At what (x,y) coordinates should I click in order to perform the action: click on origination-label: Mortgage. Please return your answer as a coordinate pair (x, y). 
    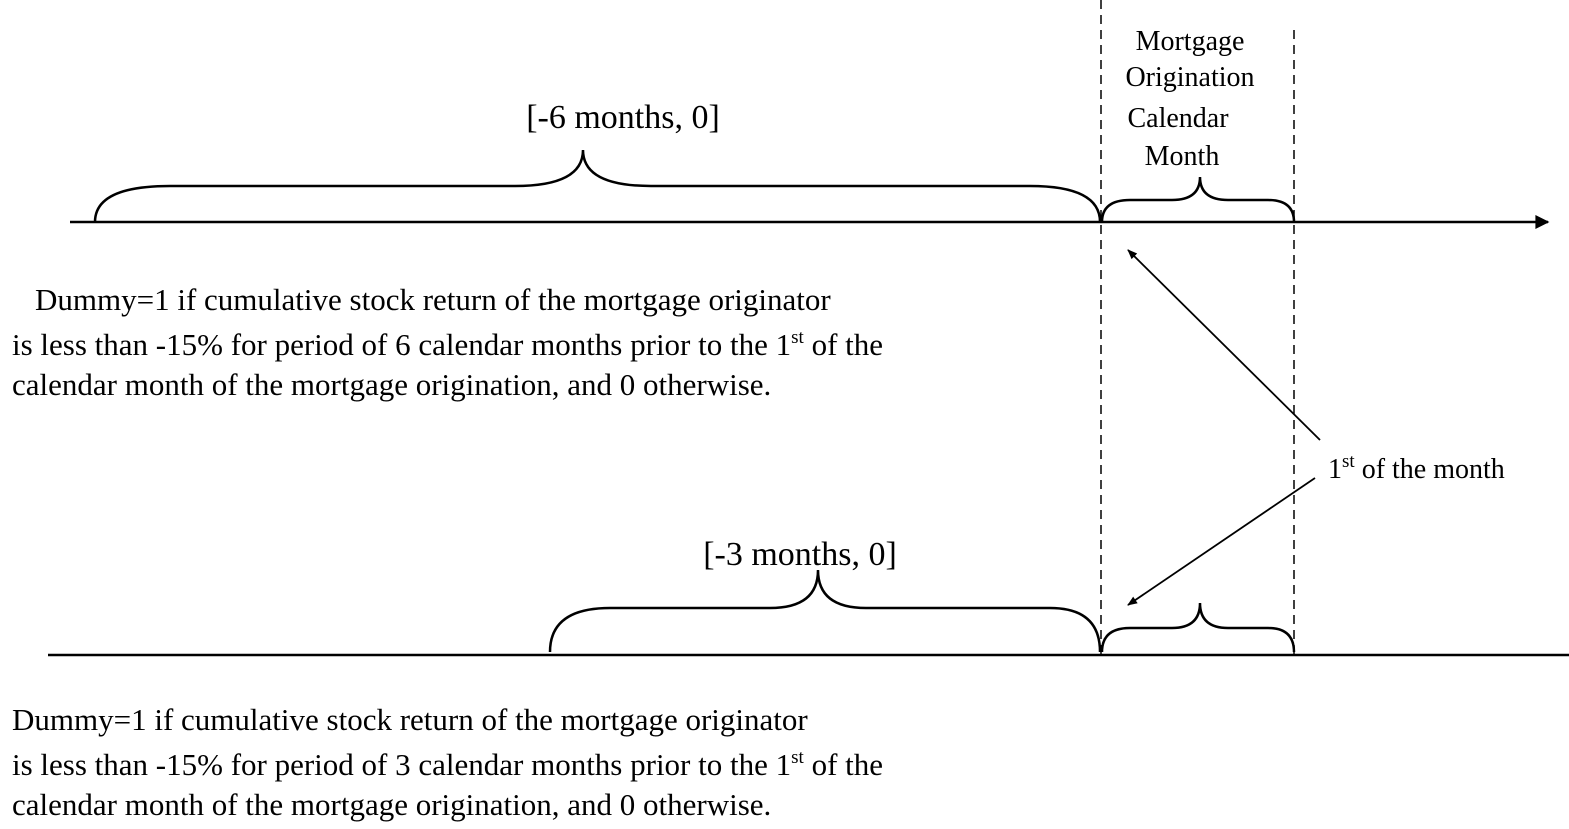
    Looking at the image, I should click on (1190, 41).